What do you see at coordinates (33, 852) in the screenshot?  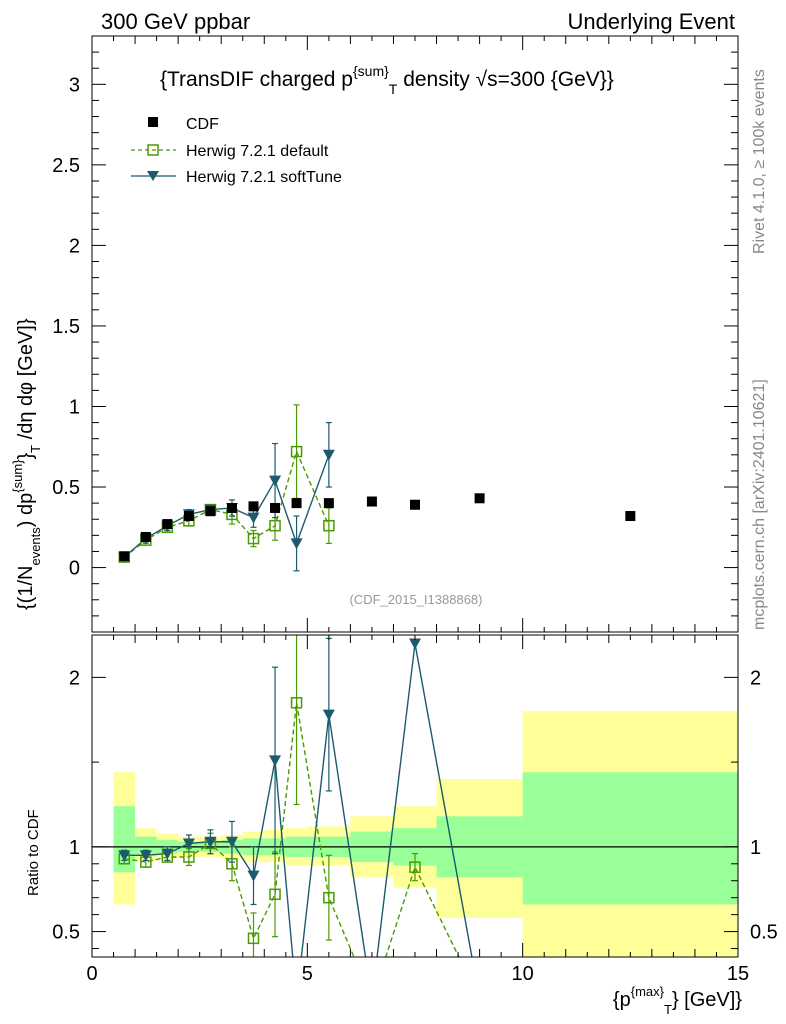 I see `bottom-ylabel: Ratio to CDF` at bounding box center [33, 852].